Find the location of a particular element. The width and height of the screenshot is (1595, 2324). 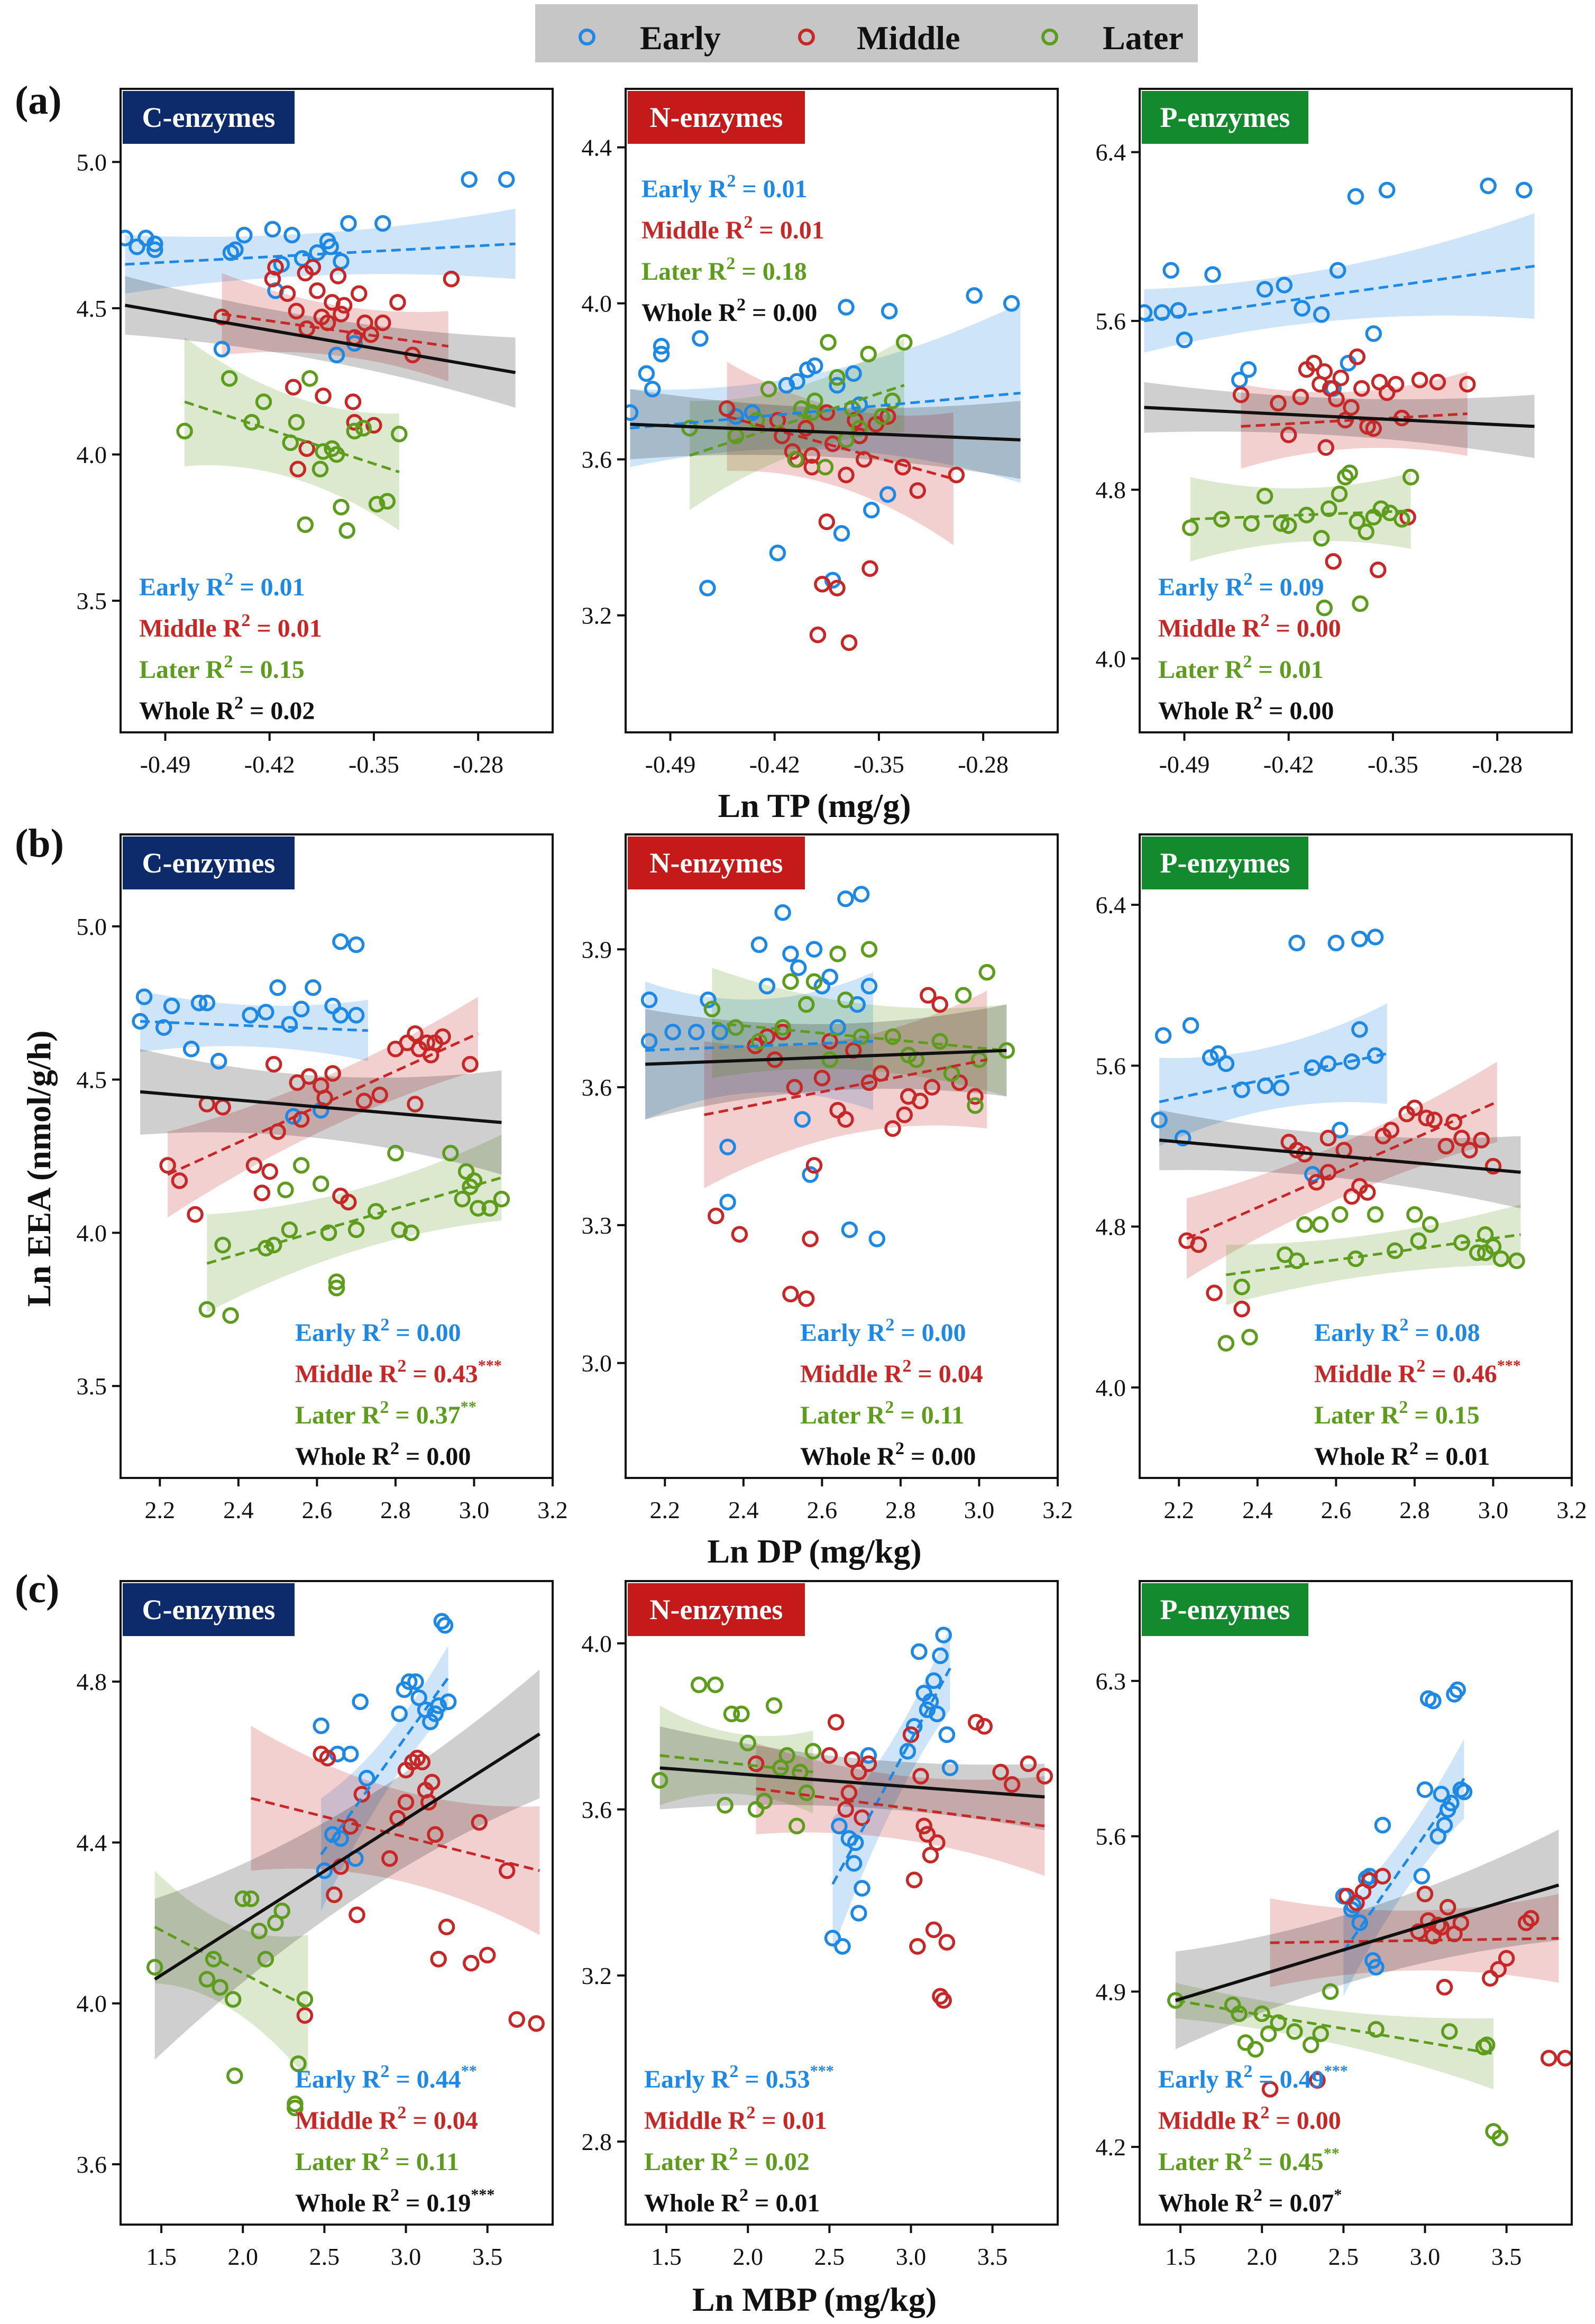

r2-annotation-middle: Middle R2 = 0.04 is located at coordinates (386, 2119).